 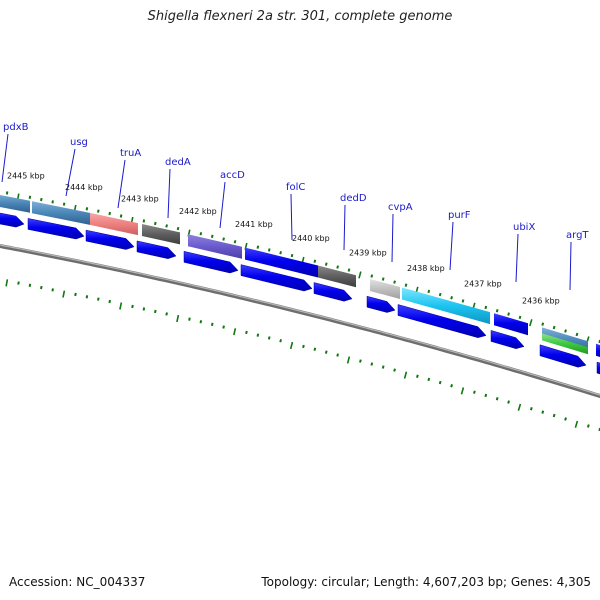 What do you see at coordinates (577, 235) in the screenshot?
I see `gene-label: argT` at bounding box center [577, 235].